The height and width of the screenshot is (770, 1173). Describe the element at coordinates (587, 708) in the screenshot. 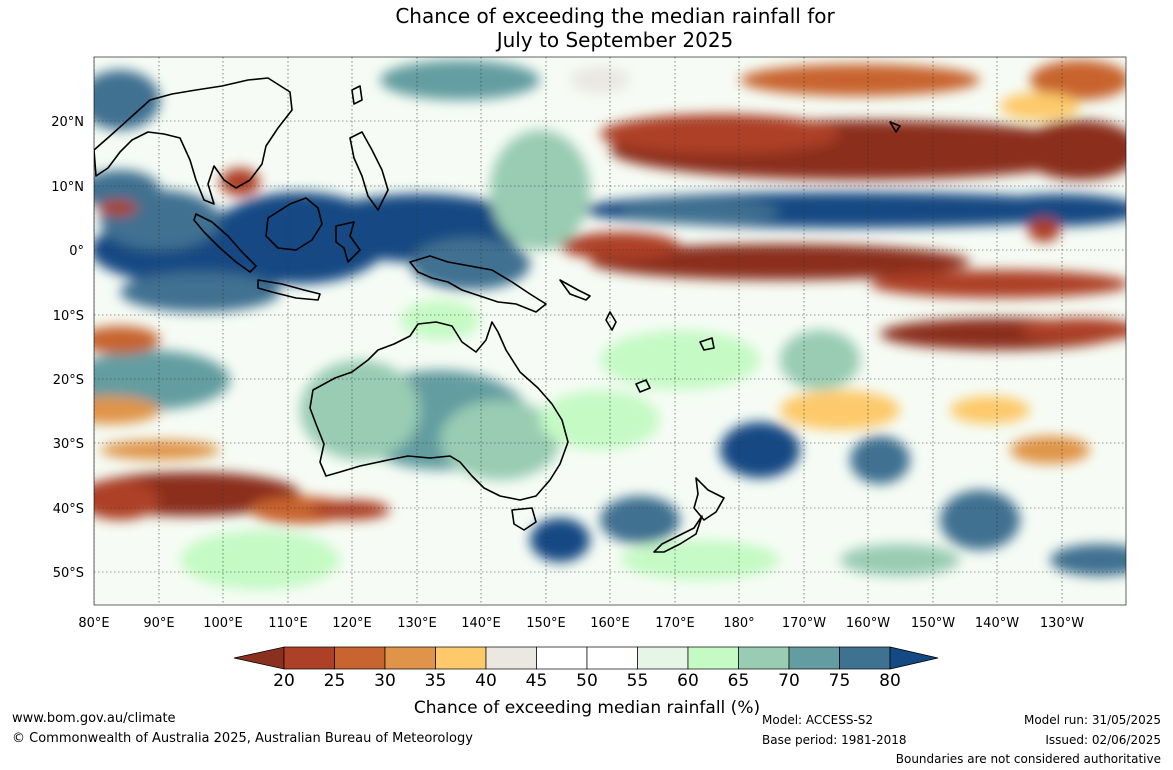

I see `colorbar-label: Chance of exceeding median rainfall (%)` at that location.